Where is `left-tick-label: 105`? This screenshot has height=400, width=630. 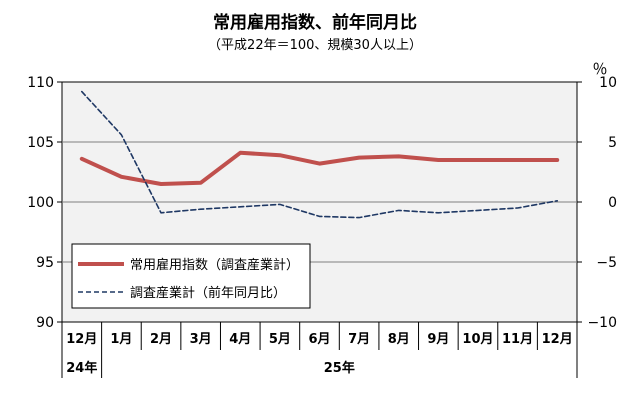
left-tick-label: 105 is located at coordinates (40, 143).